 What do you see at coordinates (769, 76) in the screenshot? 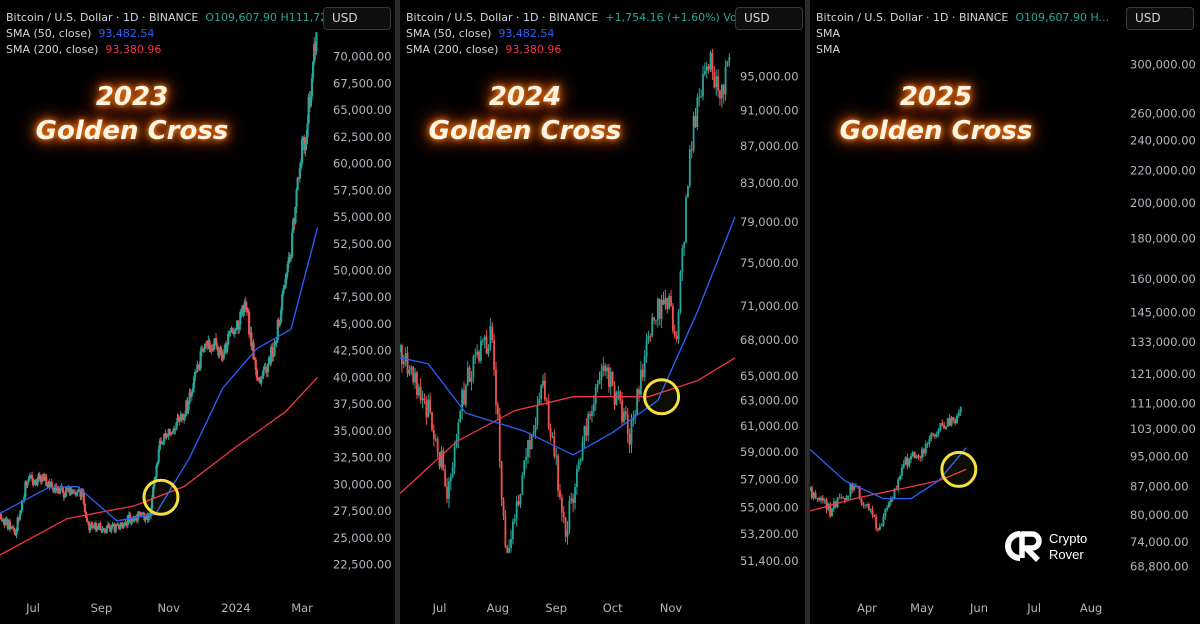
I see `y-tick-label: 95,000.00` at bounding box center [769, 76].